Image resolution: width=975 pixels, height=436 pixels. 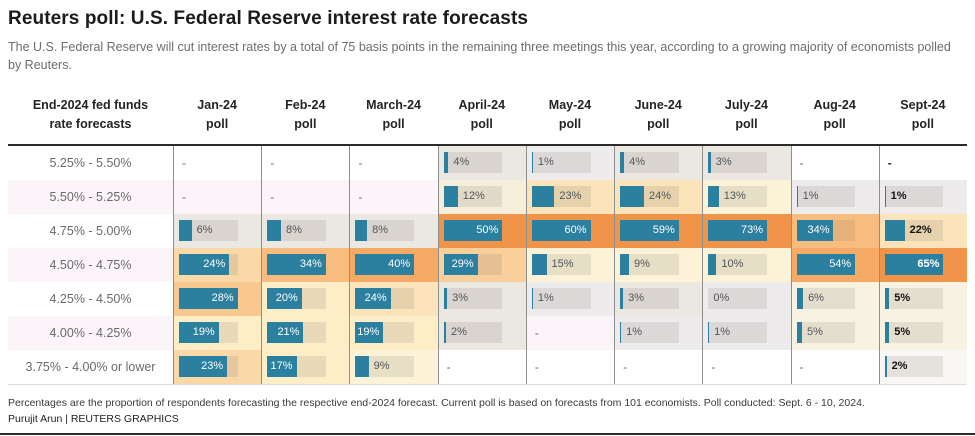 What do you see at coordinates (658, 196) in the screenshot?
I see `forecast-cell: 24%` at bounding box center [658, 196].